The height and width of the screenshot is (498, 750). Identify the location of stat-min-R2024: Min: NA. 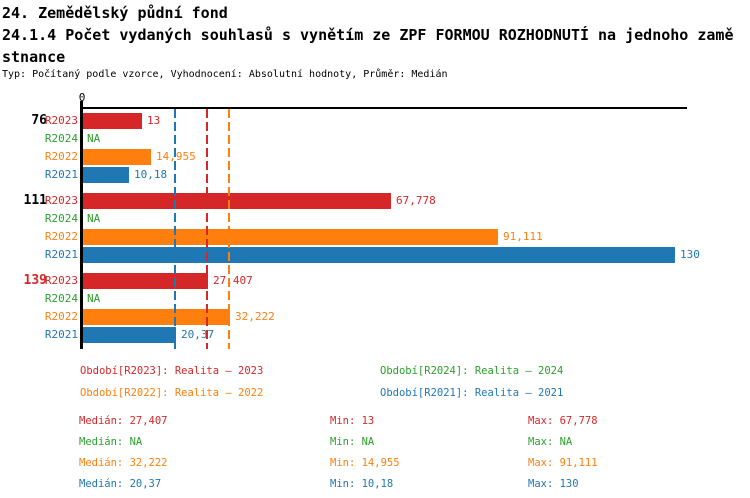
(352, 442).